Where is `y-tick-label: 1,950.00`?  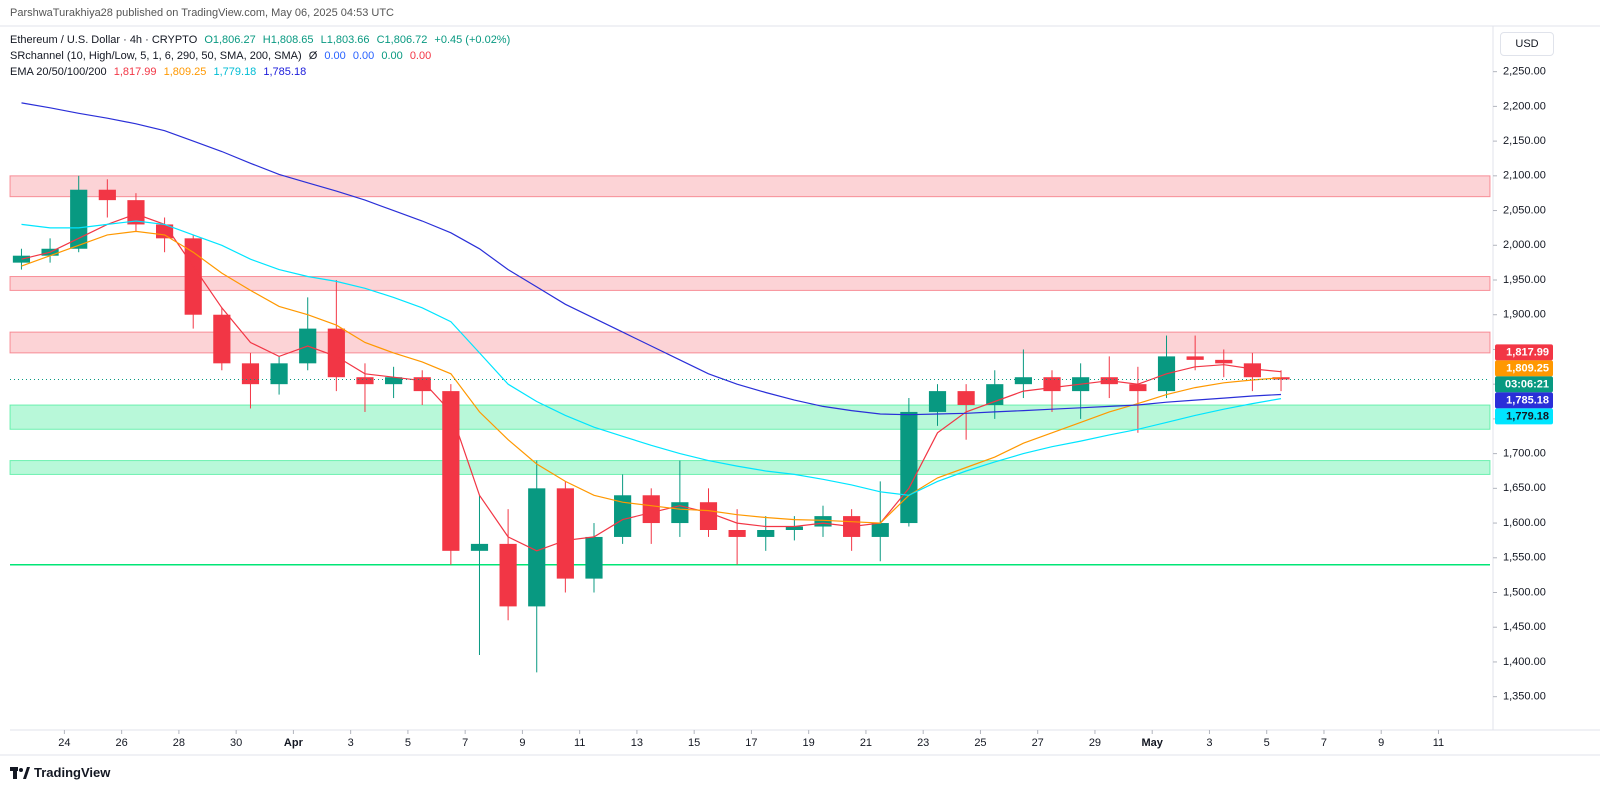
y-tick-label: 1,950.00 is located at coordinates (1524, 280).